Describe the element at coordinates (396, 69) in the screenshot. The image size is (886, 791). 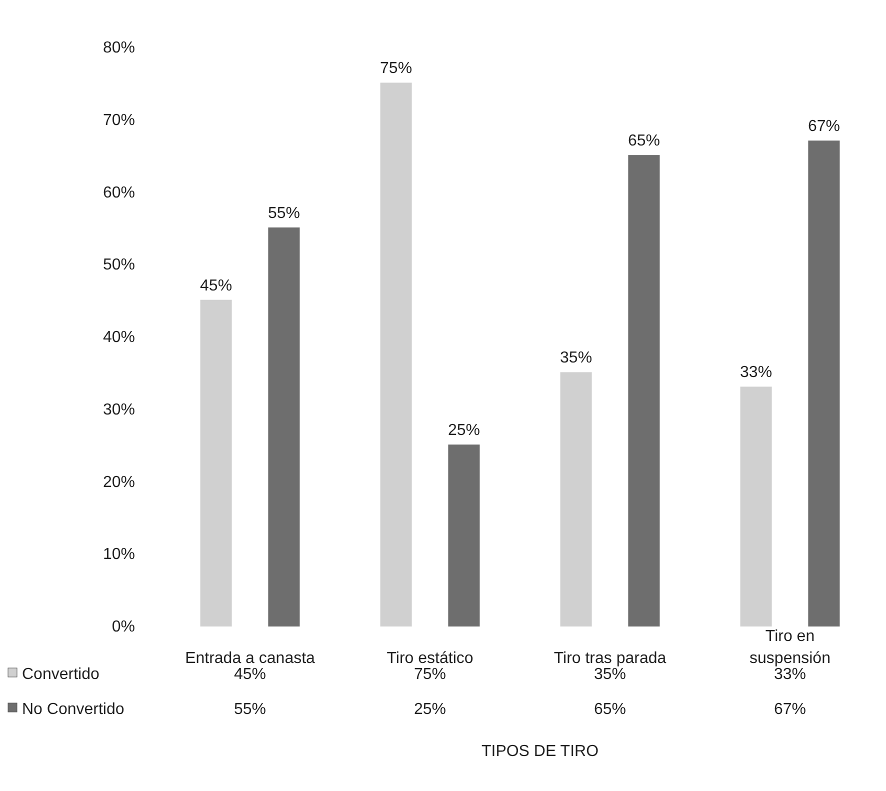
I see `text: 75%` at that location.